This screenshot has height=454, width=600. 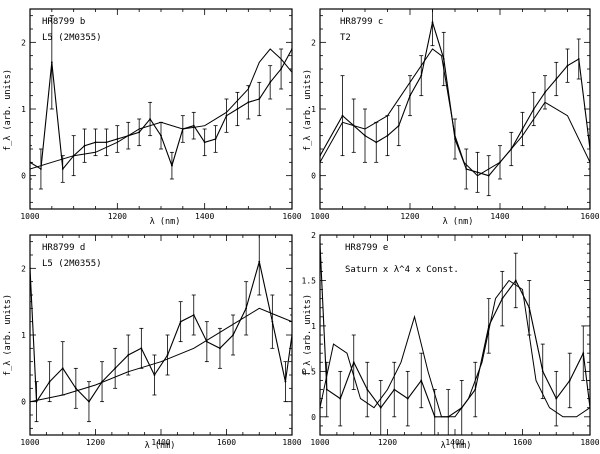 I want to click on panel-title: HR8799 c, so click(x=361, y=22).